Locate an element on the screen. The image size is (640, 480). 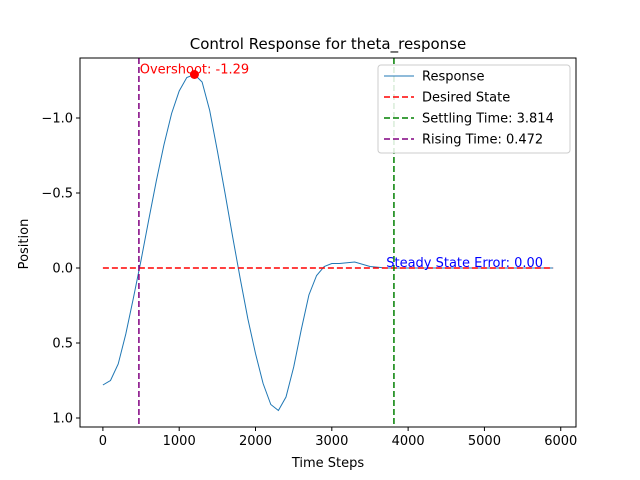
chart-title: Control Response for theta_response is located at coordinates (328, 44).